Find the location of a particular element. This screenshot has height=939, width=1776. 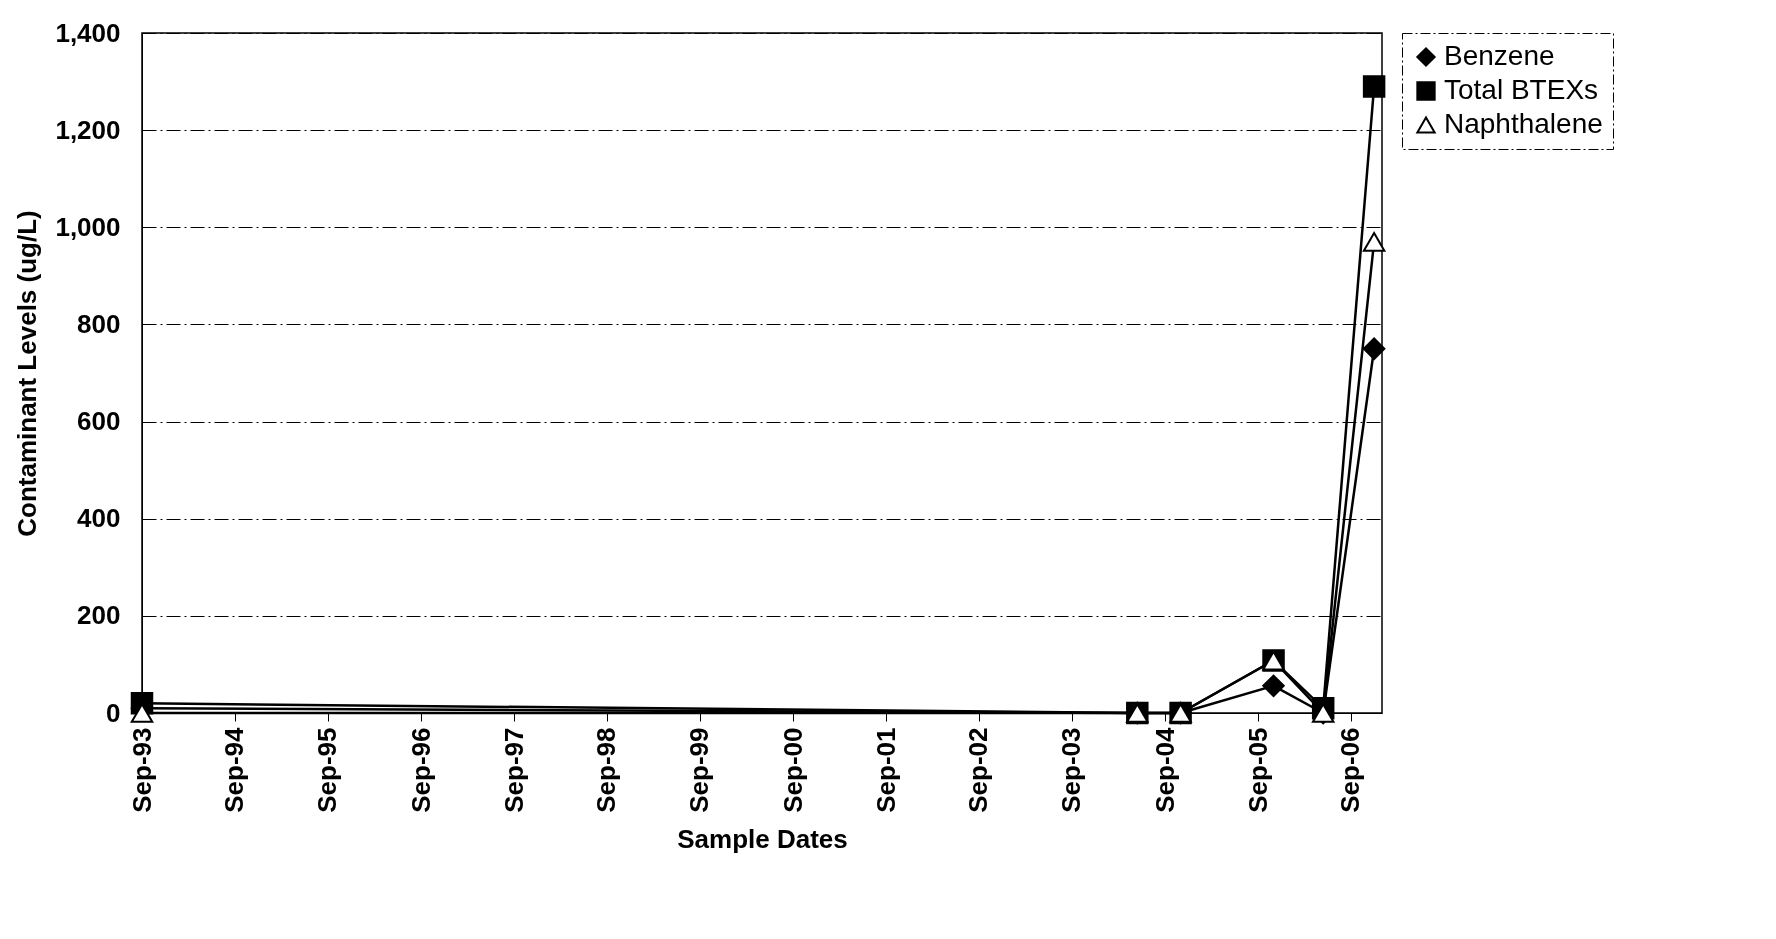

y-tick-label: 200 is located at coordinates (99, 615).